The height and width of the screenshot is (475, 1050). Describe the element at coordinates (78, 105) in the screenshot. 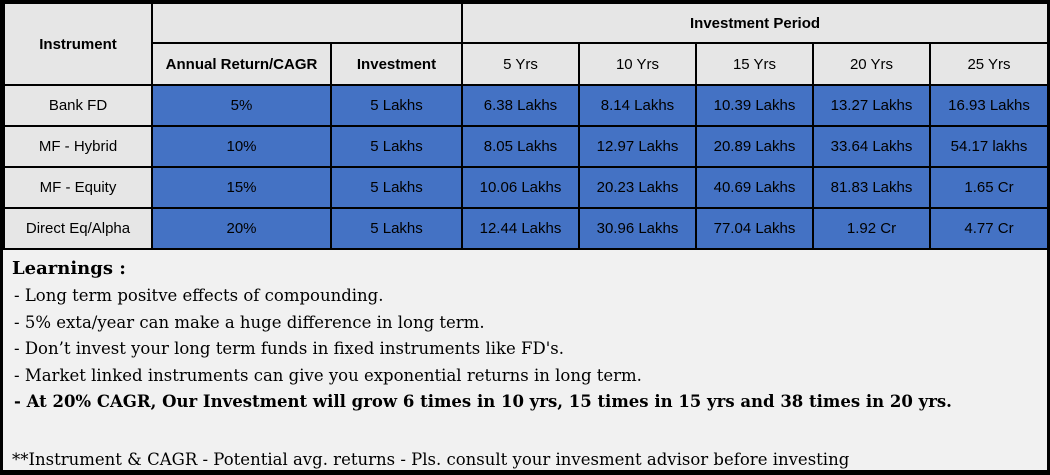

I see `row-label: Bank FD` at that location.